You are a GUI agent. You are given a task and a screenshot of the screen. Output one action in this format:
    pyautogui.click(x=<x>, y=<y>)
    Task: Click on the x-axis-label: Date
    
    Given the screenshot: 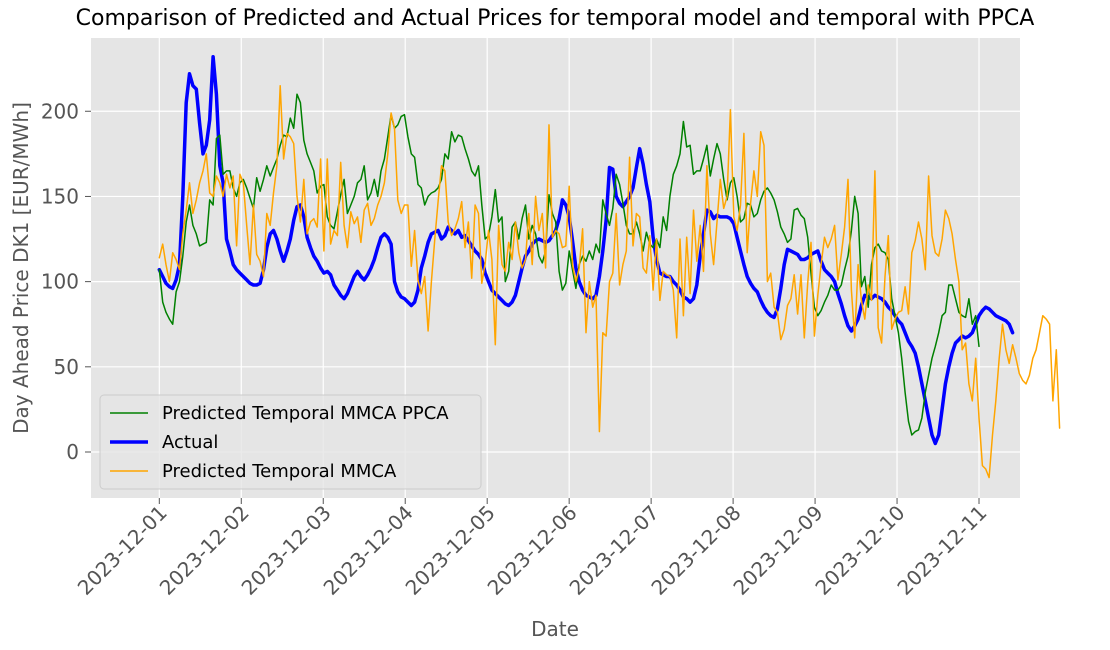 What is the action you would take?
    pyautogui.click(x=555, y=629)
    